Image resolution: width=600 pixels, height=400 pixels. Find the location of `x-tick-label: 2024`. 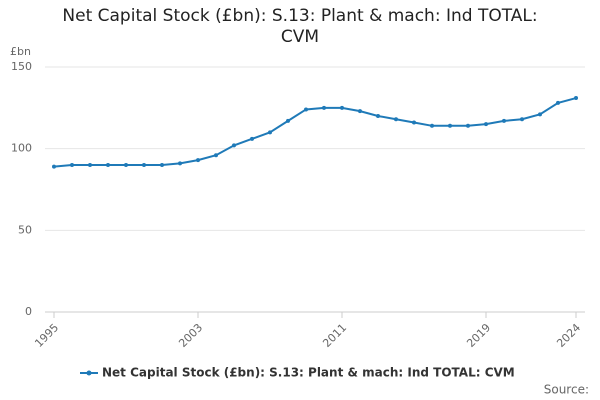

x-tick-label: 2024 is located at coordinates (568, 335).